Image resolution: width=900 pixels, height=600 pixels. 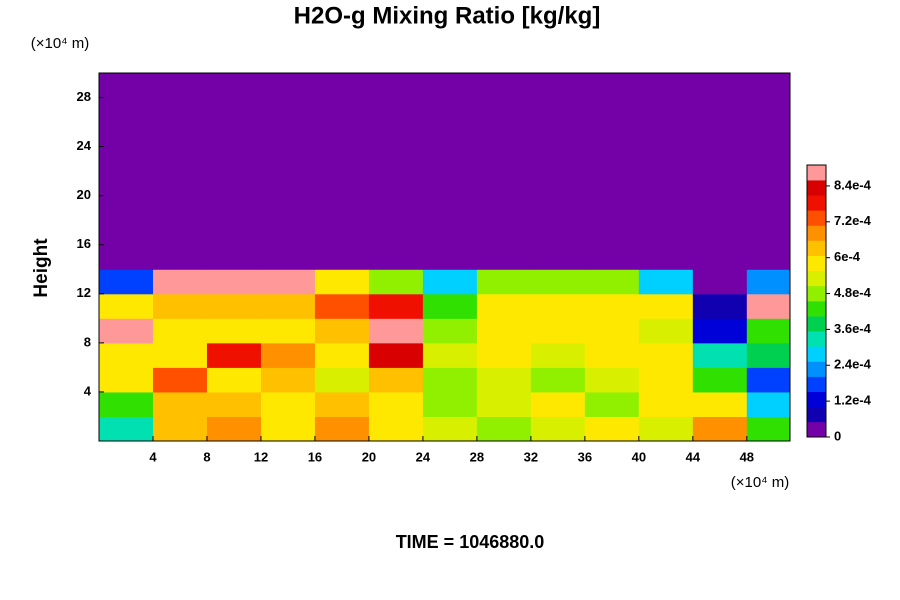 What do you see at coordinates (84, 292) in the screenshot?
I see `y-tick-label: 12` at bounding box center [84, 292].